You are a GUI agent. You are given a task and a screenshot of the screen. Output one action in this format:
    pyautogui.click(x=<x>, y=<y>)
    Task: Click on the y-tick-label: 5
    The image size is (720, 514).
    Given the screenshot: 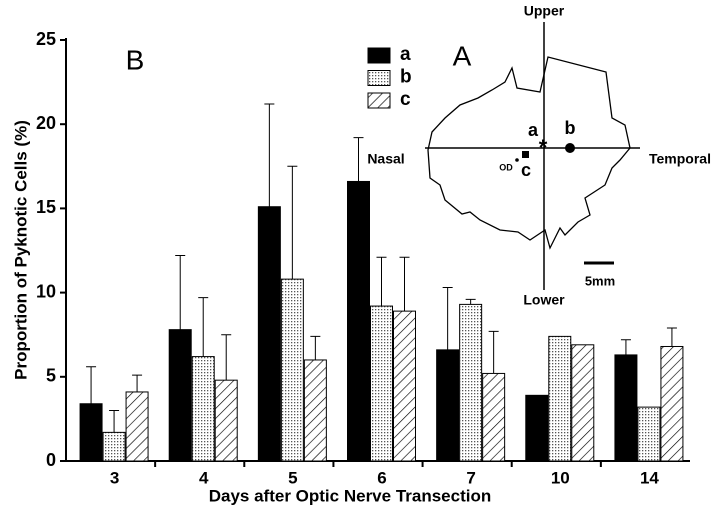 What is the action you would take?
    pyautogui.click(x=51, y=376)
    